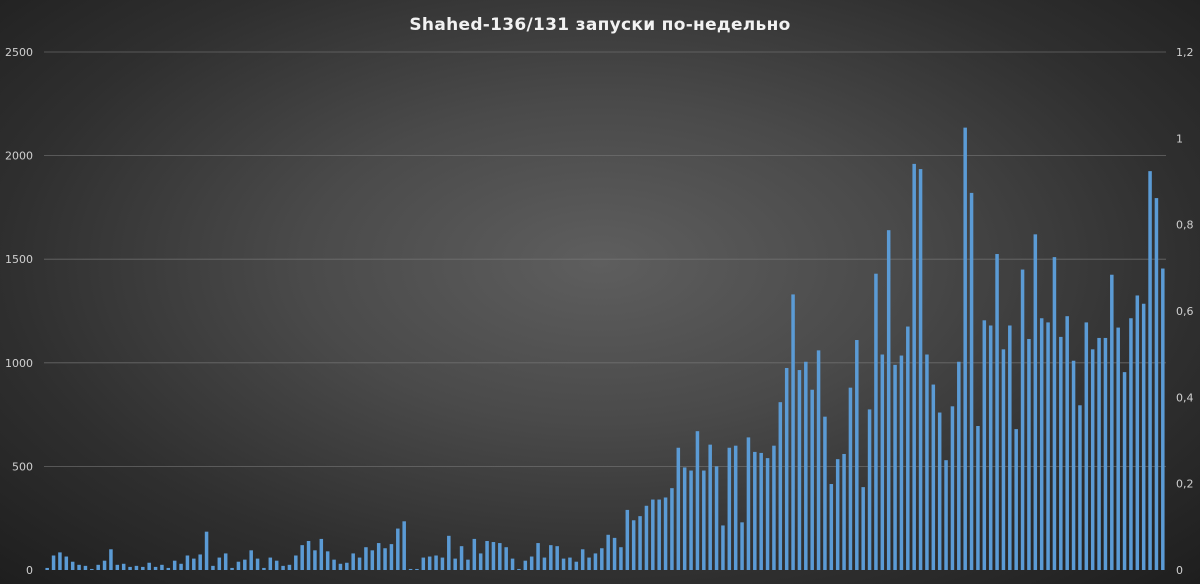  What do you see at coordinates (29, 570) in the screenshot?
I see `y-tick-label: 0` at bounding box center [29, 570].